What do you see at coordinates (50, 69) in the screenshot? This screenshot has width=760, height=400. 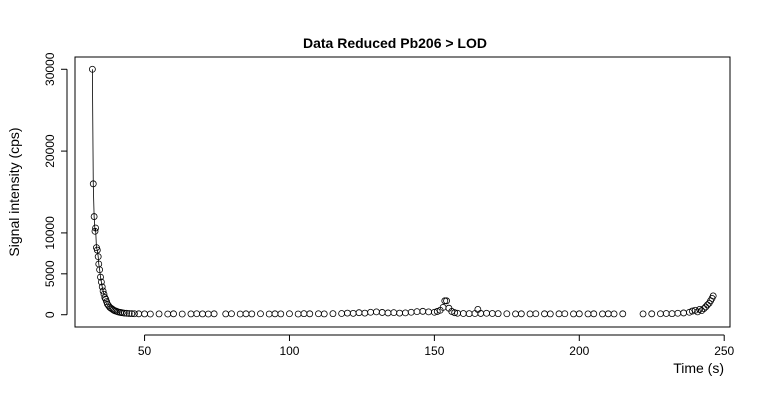 I see `y-tick-label: 30000` at bounding box center [50, 69].